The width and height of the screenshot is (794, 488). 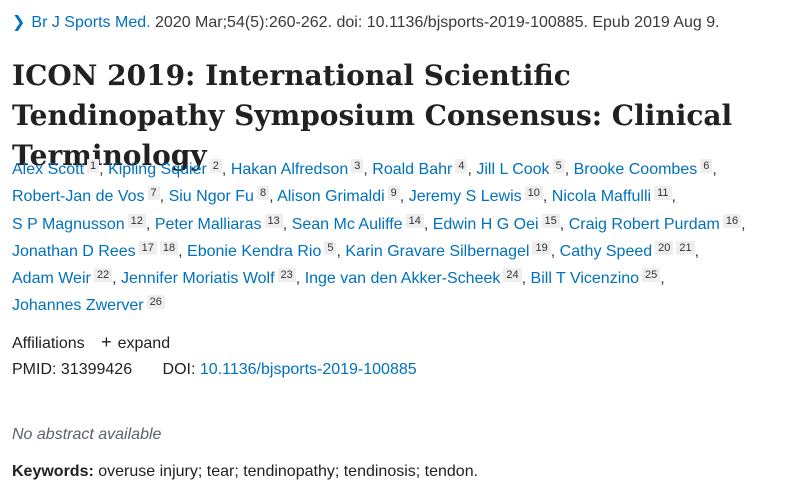 I want to click on author-item: Cathy Speed 20 21,, so click(x=629, y=250).